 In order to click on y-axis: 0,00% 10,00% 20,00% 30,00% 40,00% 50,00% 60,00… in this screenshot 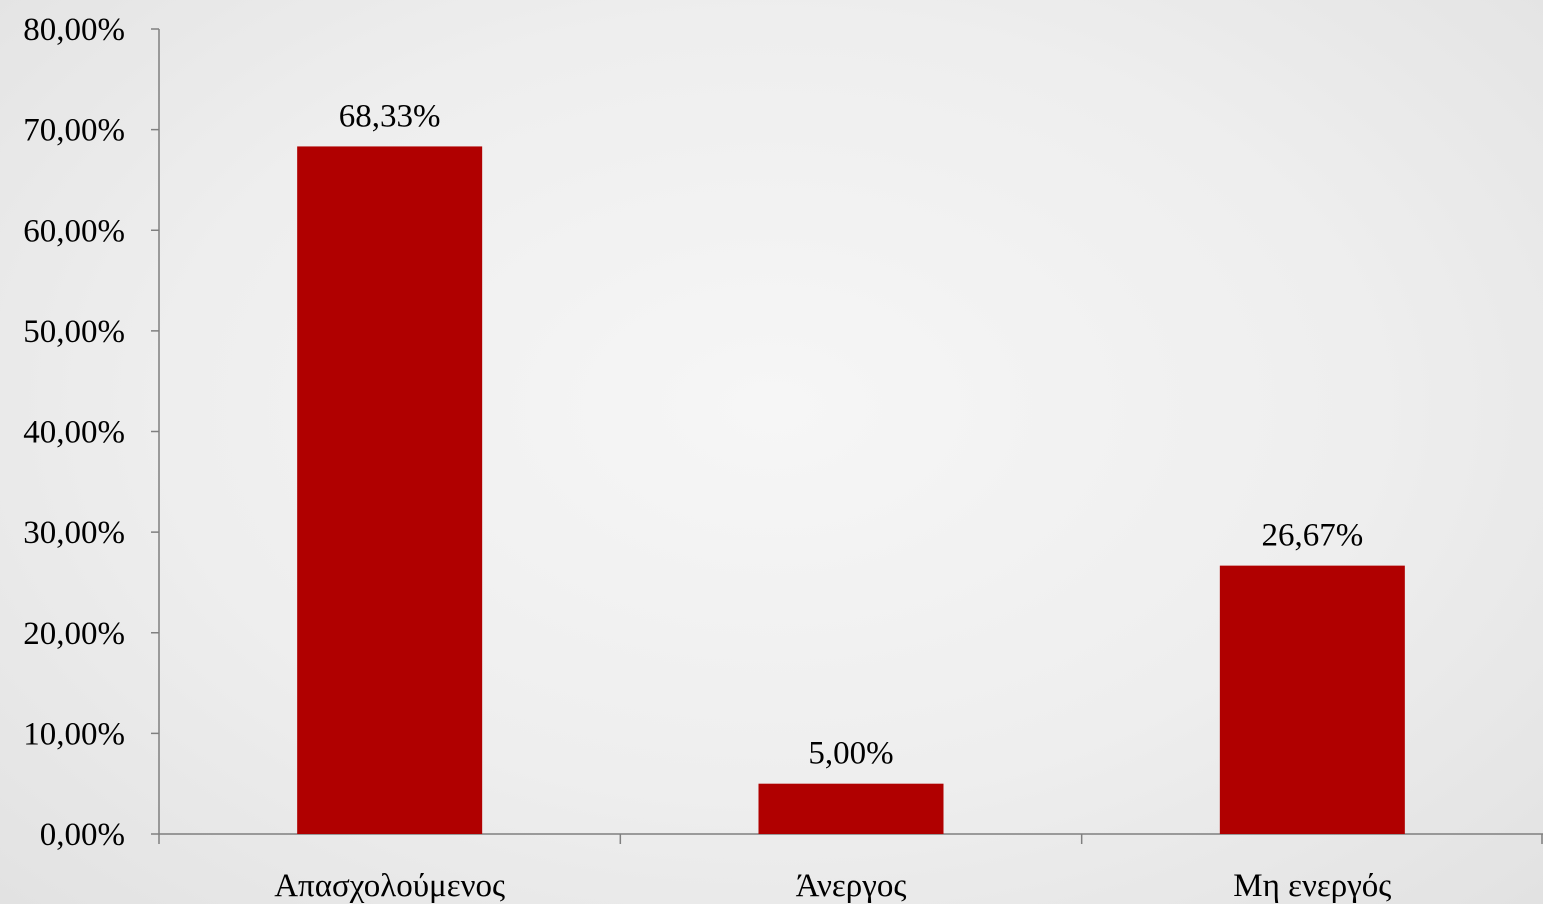, I will do `click(91, 432)`.